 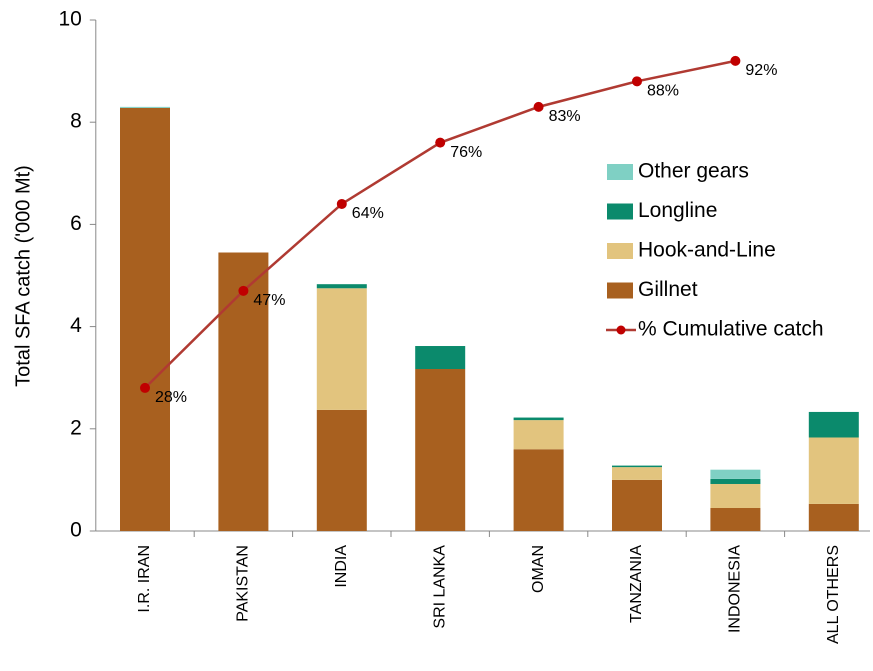 What do you see at coordinates (731, 329) in the screenshot?
I see `legend-label: % Cumulative catch` at bounding box center [731, 329].